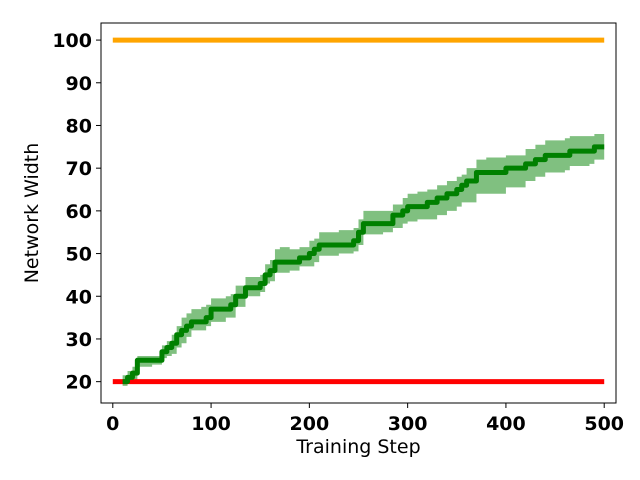 This screenshot has height=480, width=640. Describe the element at coordinates (310, 424) in the screenshot. I see `x-tick-label: 200` at that location.